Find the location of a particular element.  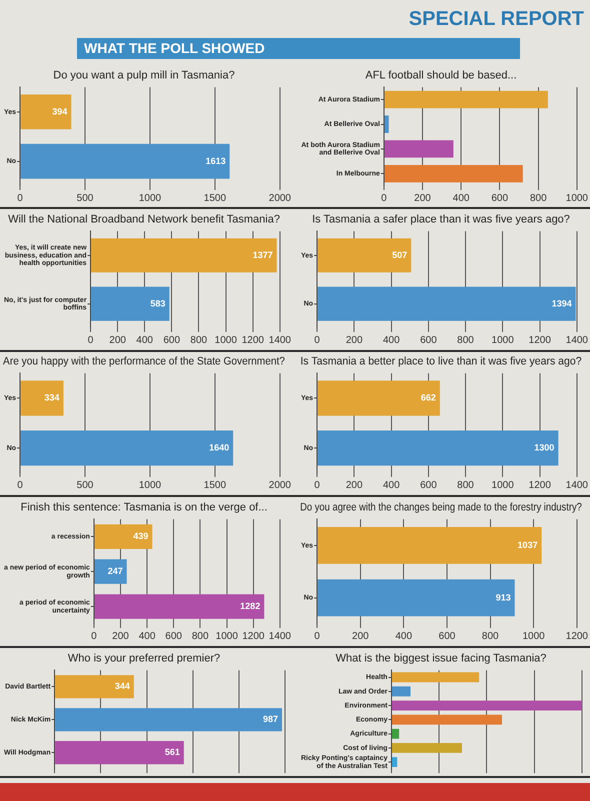

data-label: 1282 is located at coordinates (250, 606).